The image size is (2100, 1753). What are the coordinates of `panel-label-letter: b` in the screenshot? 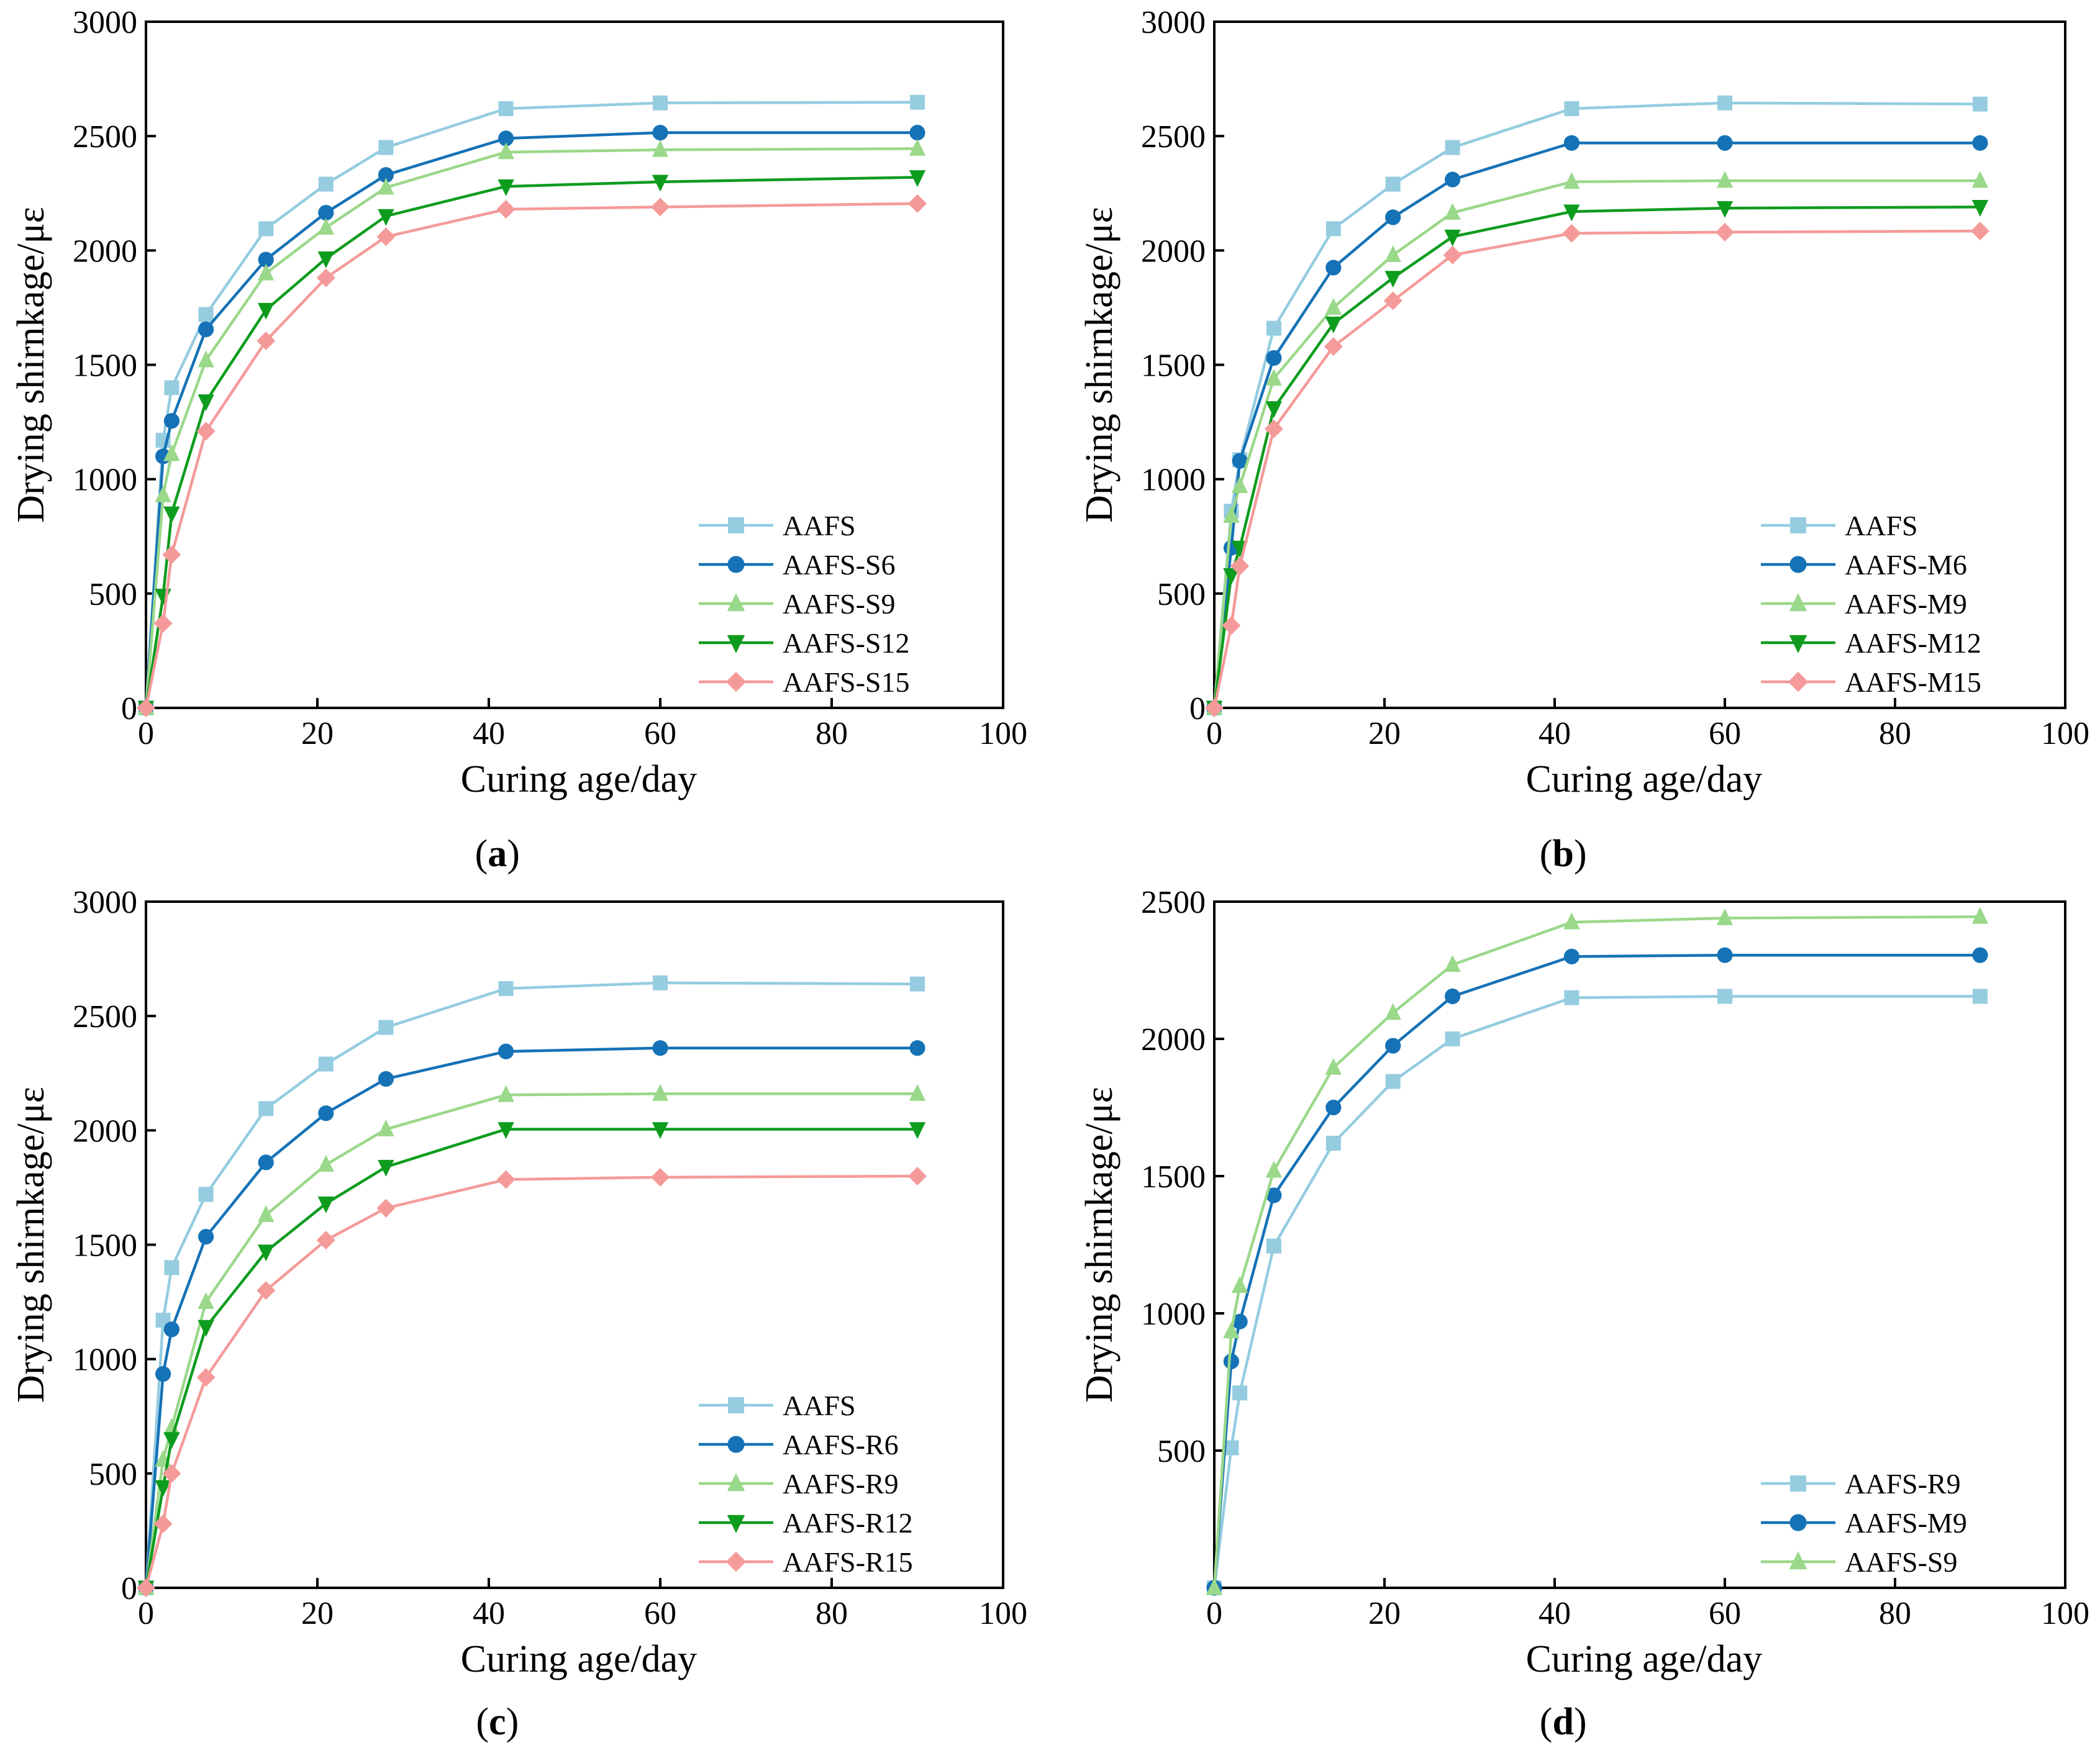 It's located at (1562, 854).